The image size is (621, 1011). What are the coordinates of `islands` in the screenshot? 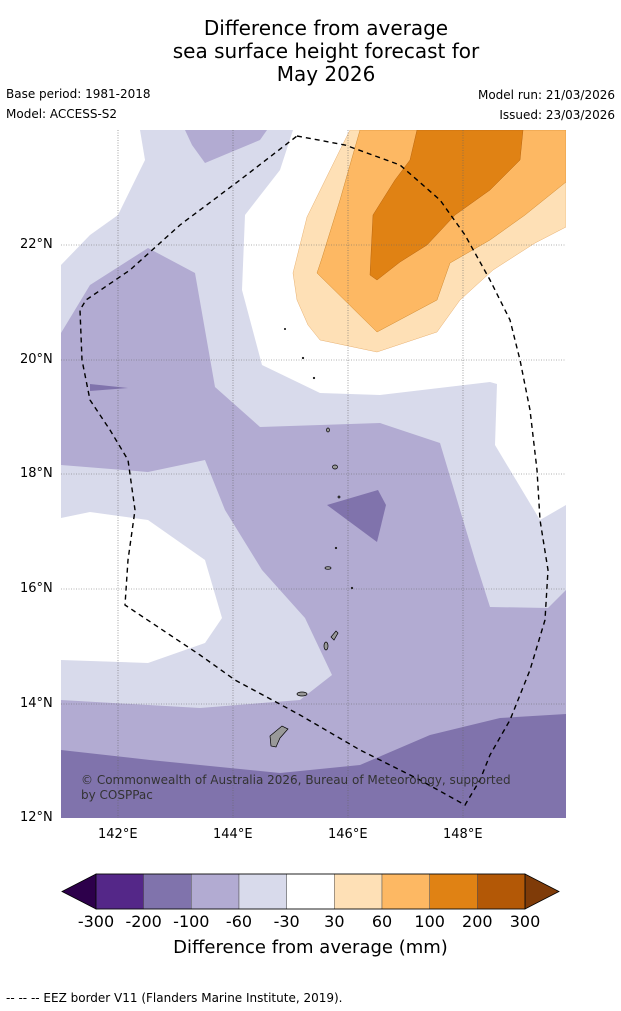 It's located at (311, 537).